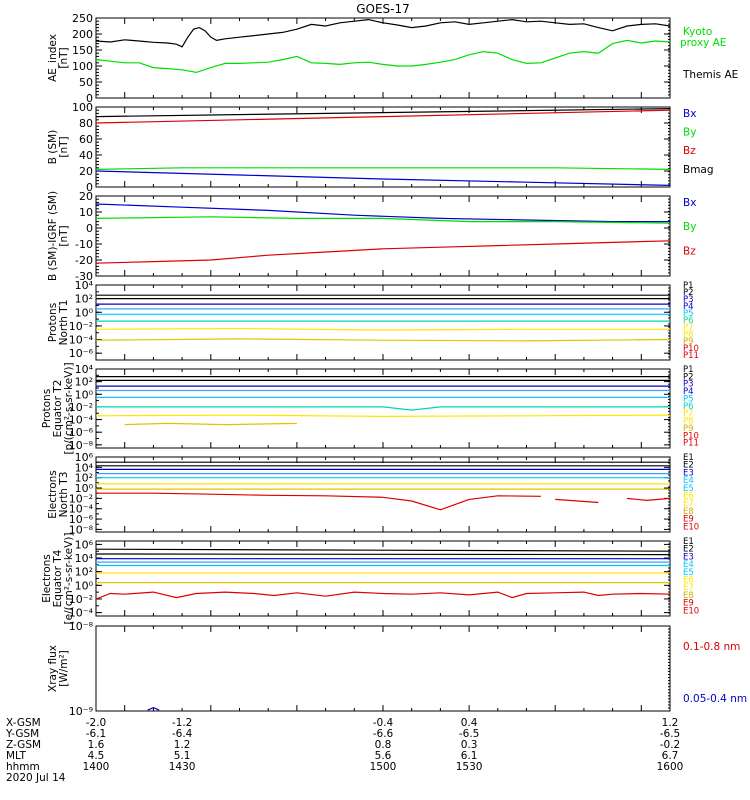  What do you see at coordinates (89, 98) in the screenshot?
I see `y-tick-label: 0` at bounding box center [89, 98].